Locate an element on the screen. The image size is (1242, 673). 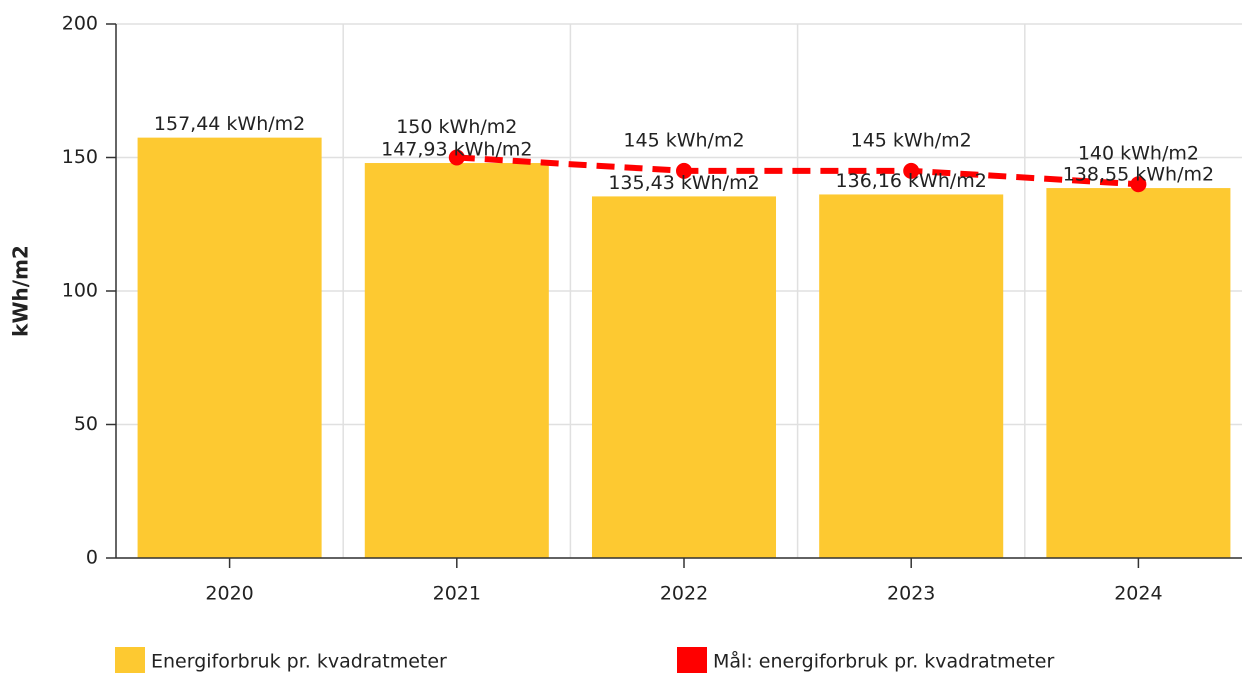
data-label: 147,93 kWh/m2 is located at coordinates (456, 150).